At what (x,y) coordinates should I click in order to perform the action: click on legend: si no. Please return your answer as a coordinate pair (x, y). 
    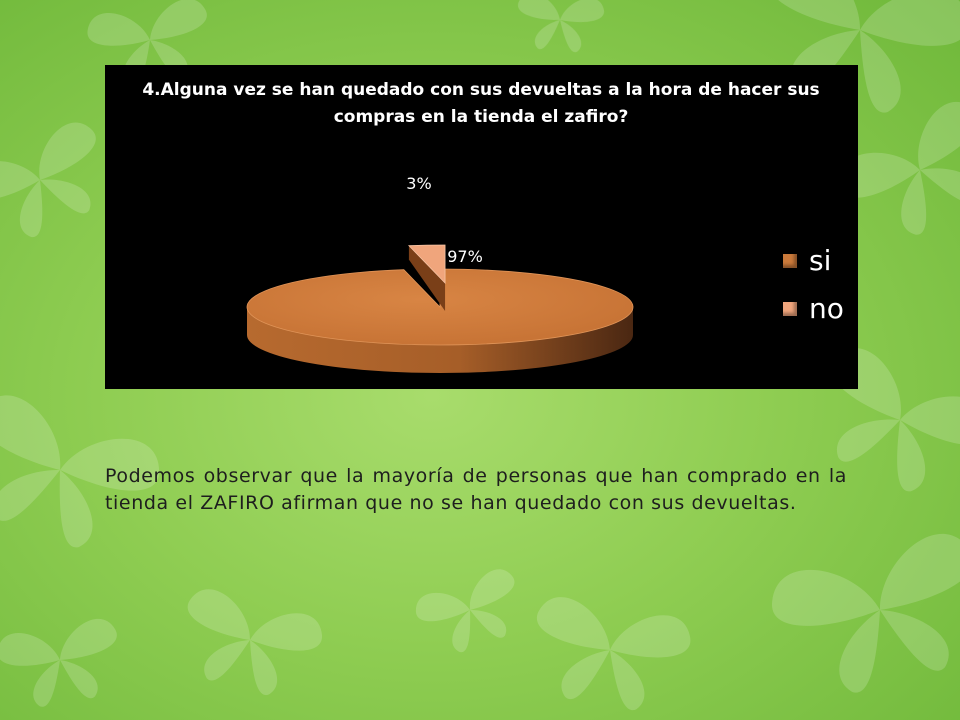
    Looking at the image, I should click on (818, 285).